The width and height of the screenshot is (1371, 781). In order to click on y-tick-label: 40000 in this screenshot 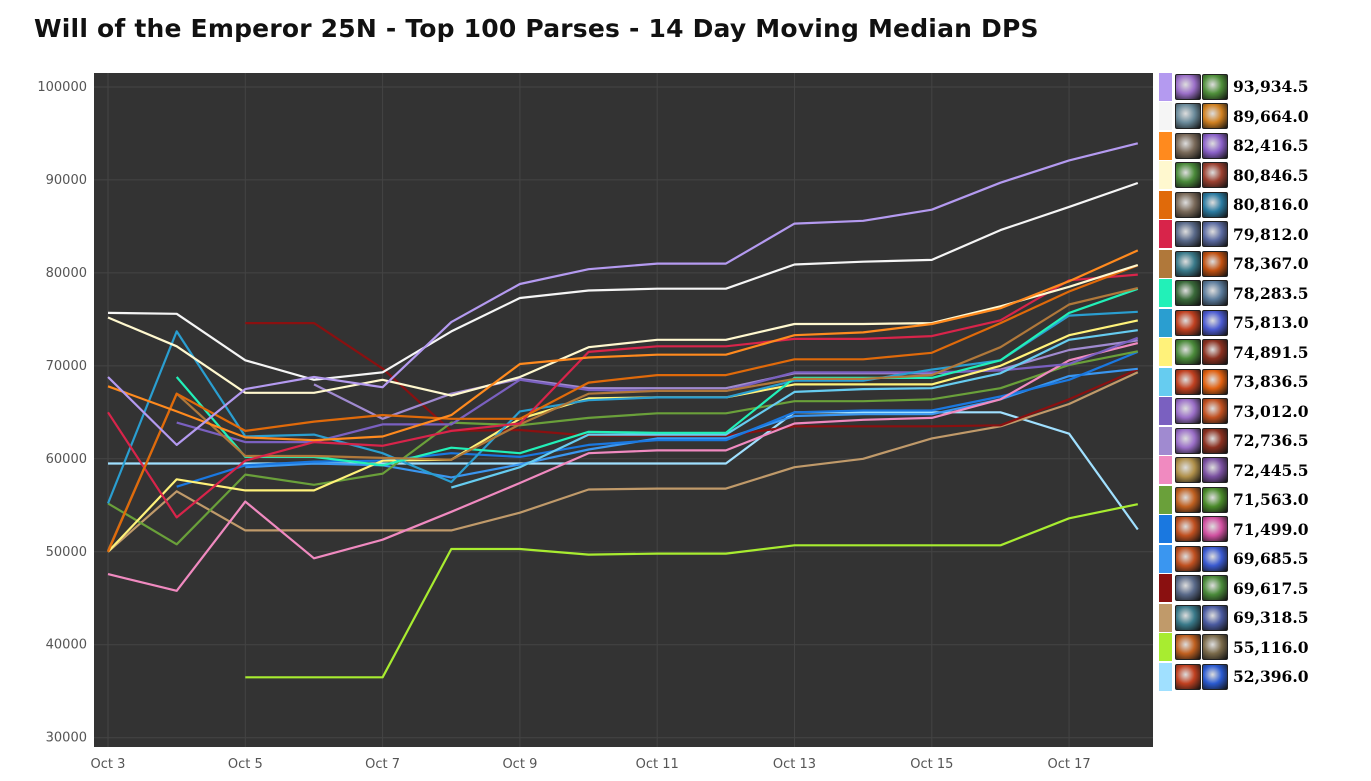, I will do `click(66, 645)`.